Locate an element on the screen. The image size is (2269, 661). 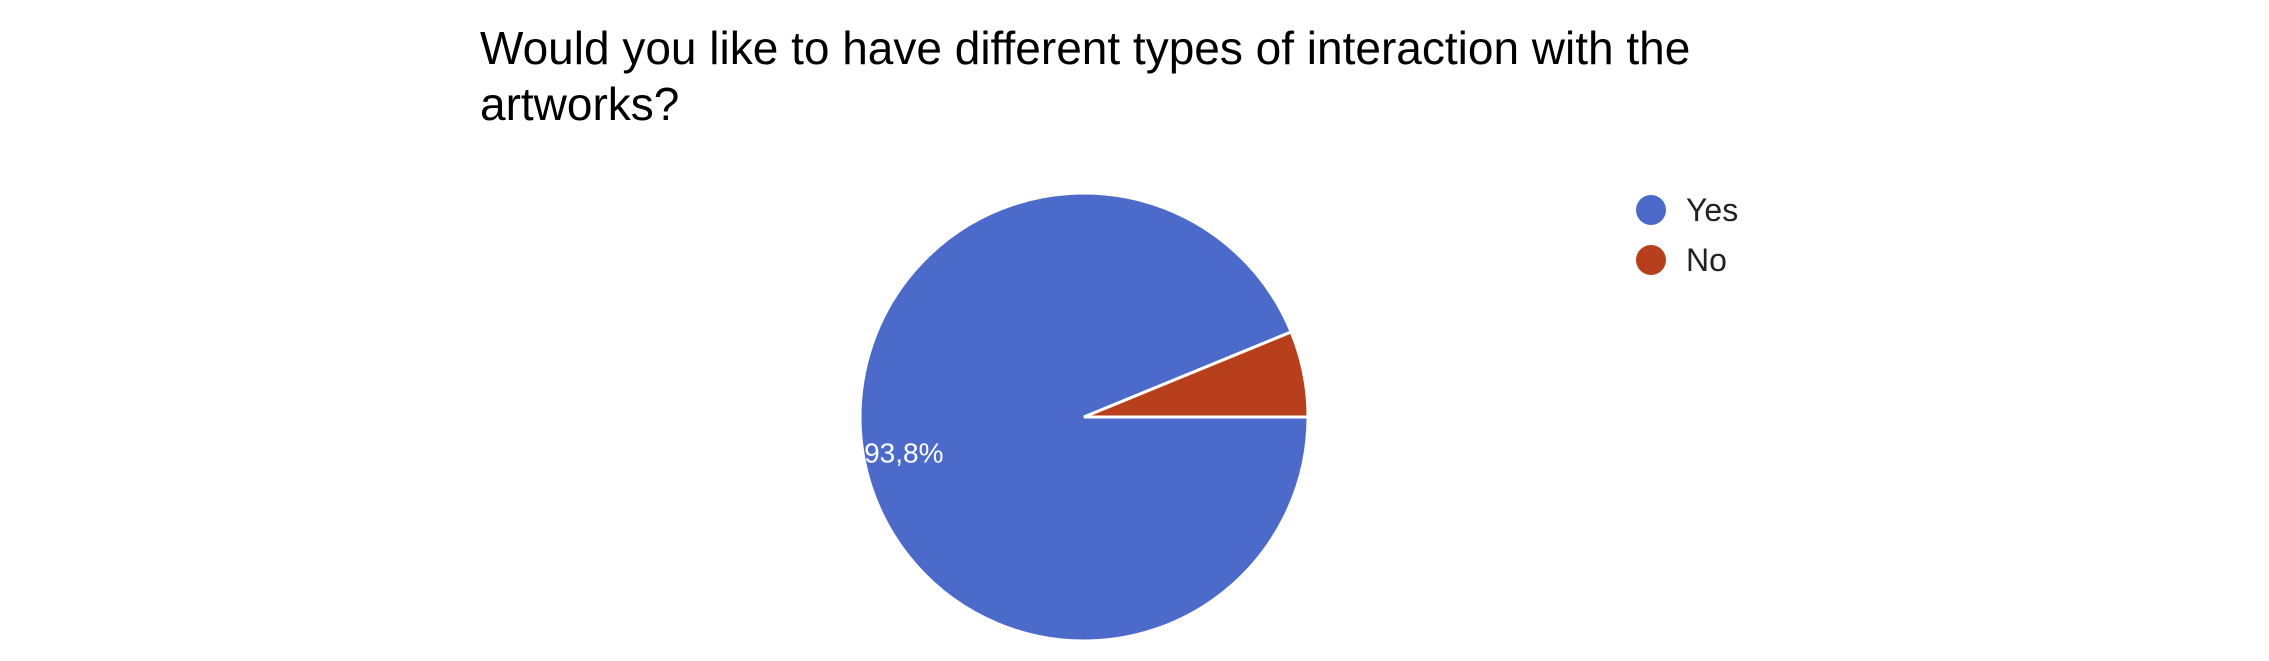
legend-swatch-yes is located at coordinates (1651, 210).